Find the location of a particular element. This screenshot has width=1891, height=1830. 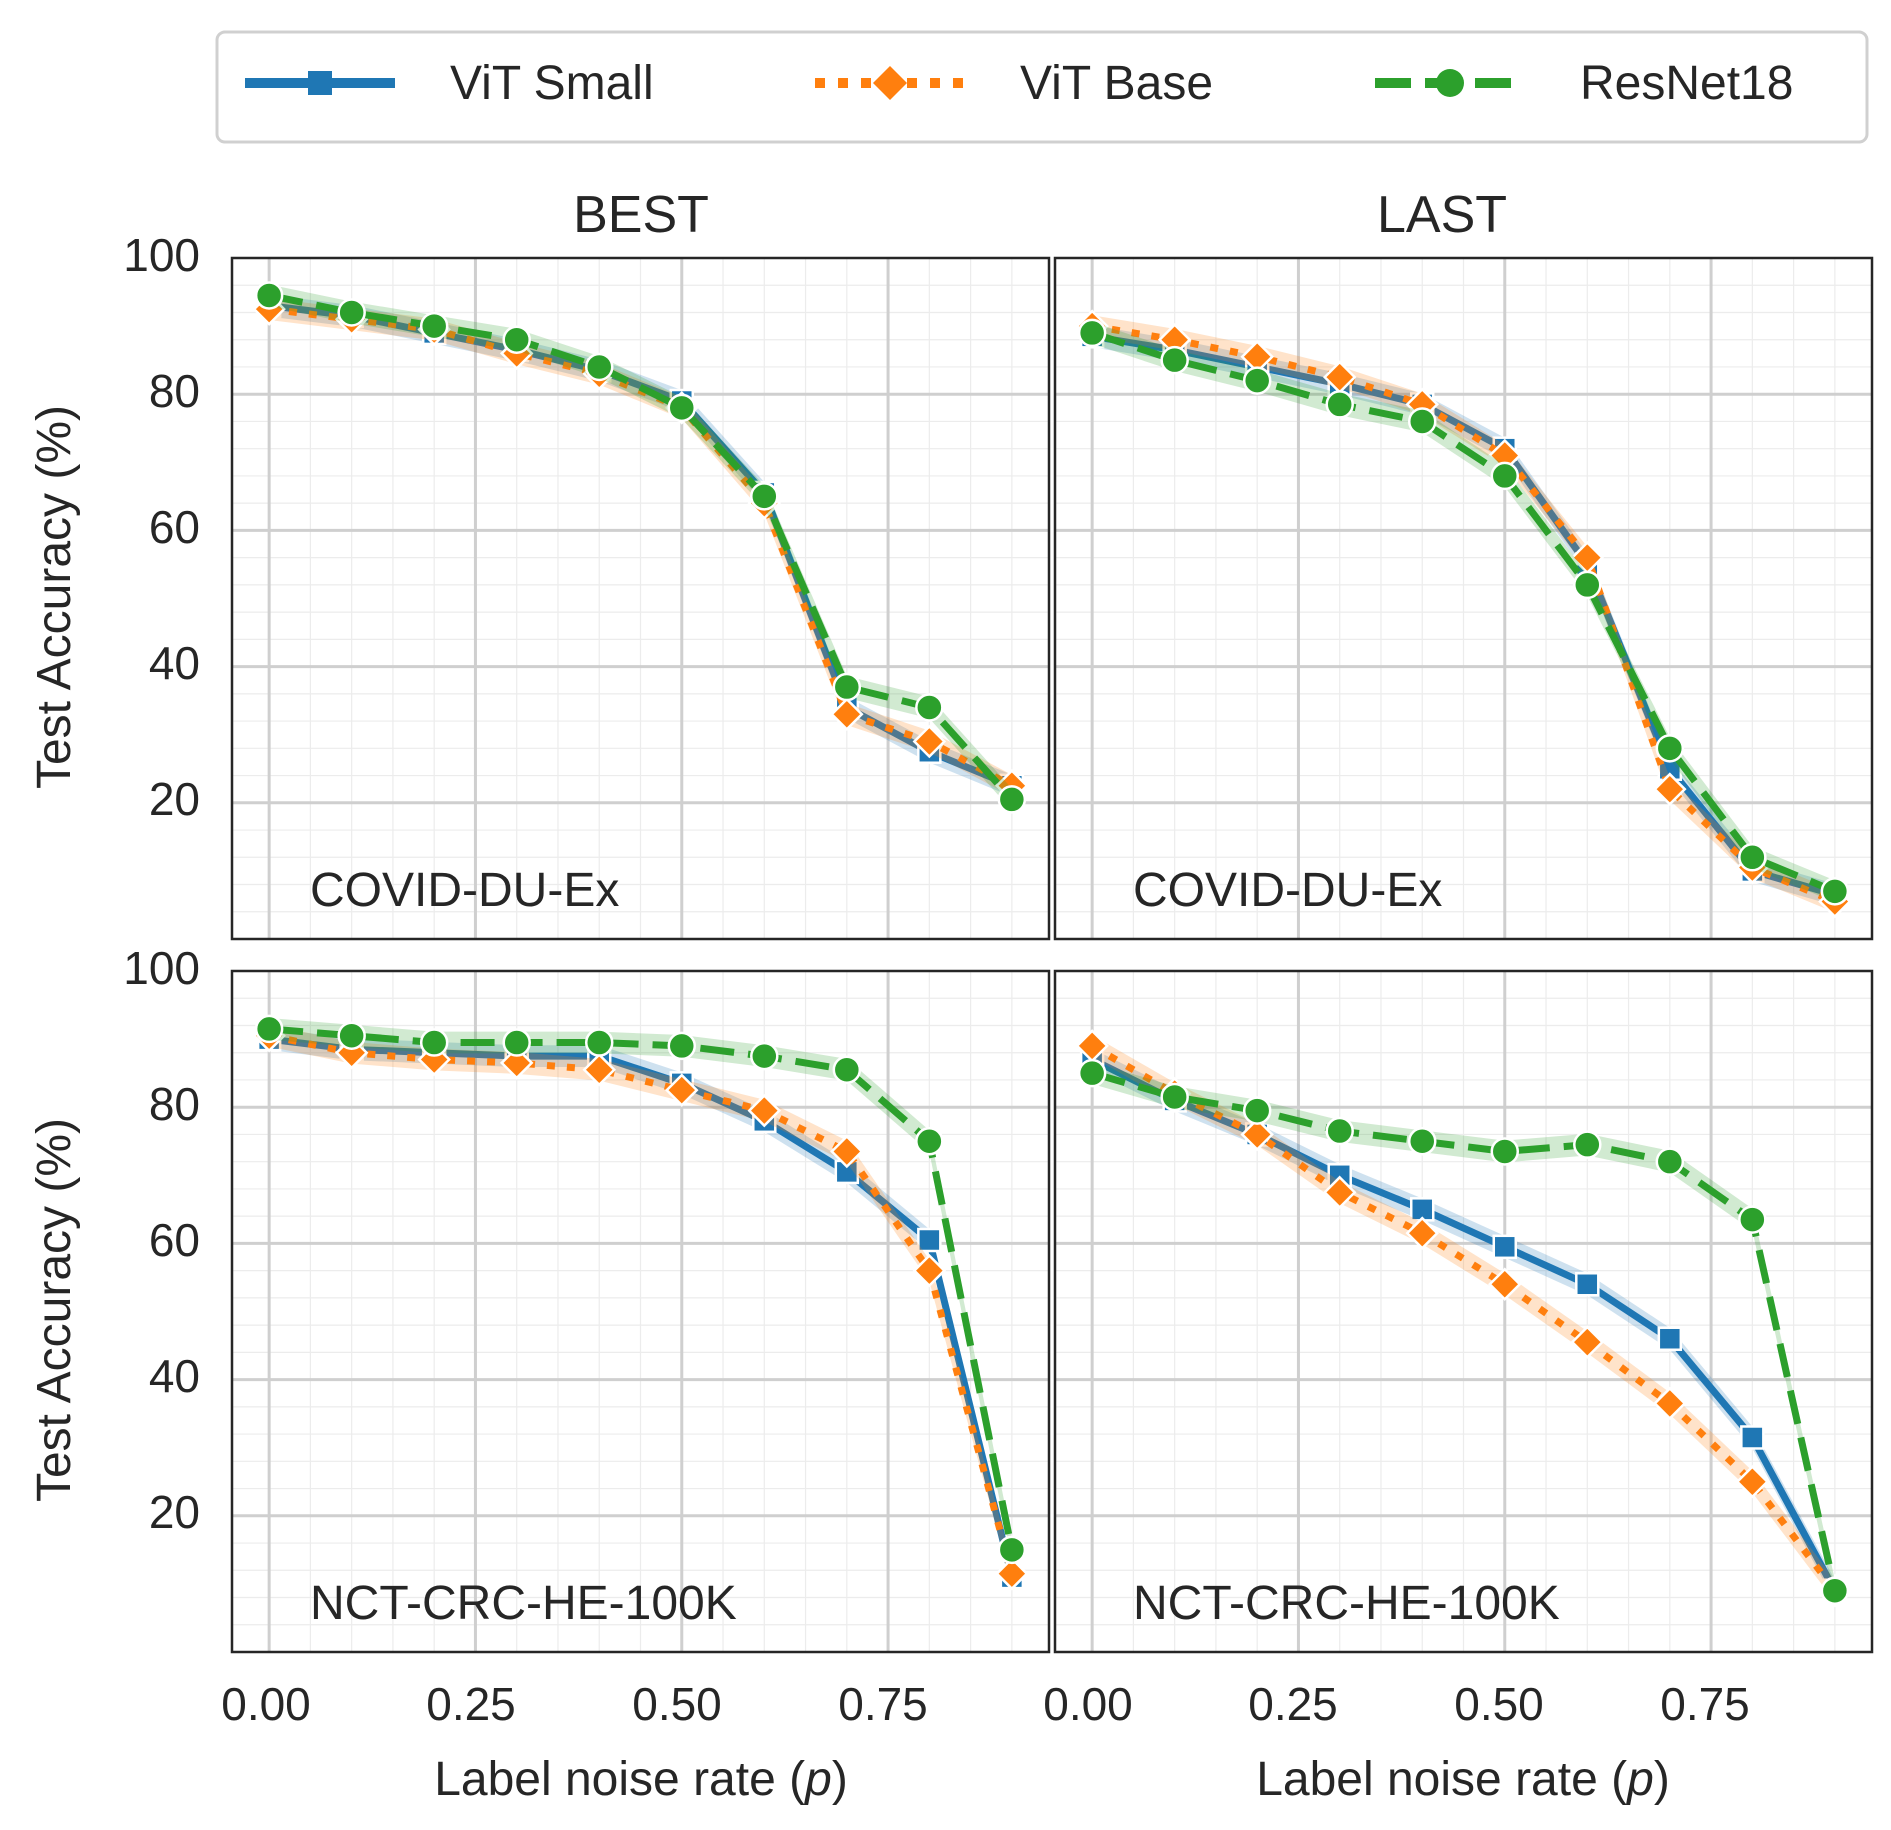

legend: ViT Small ViT Base ResNet18 is located at coordinates (1042, 87).